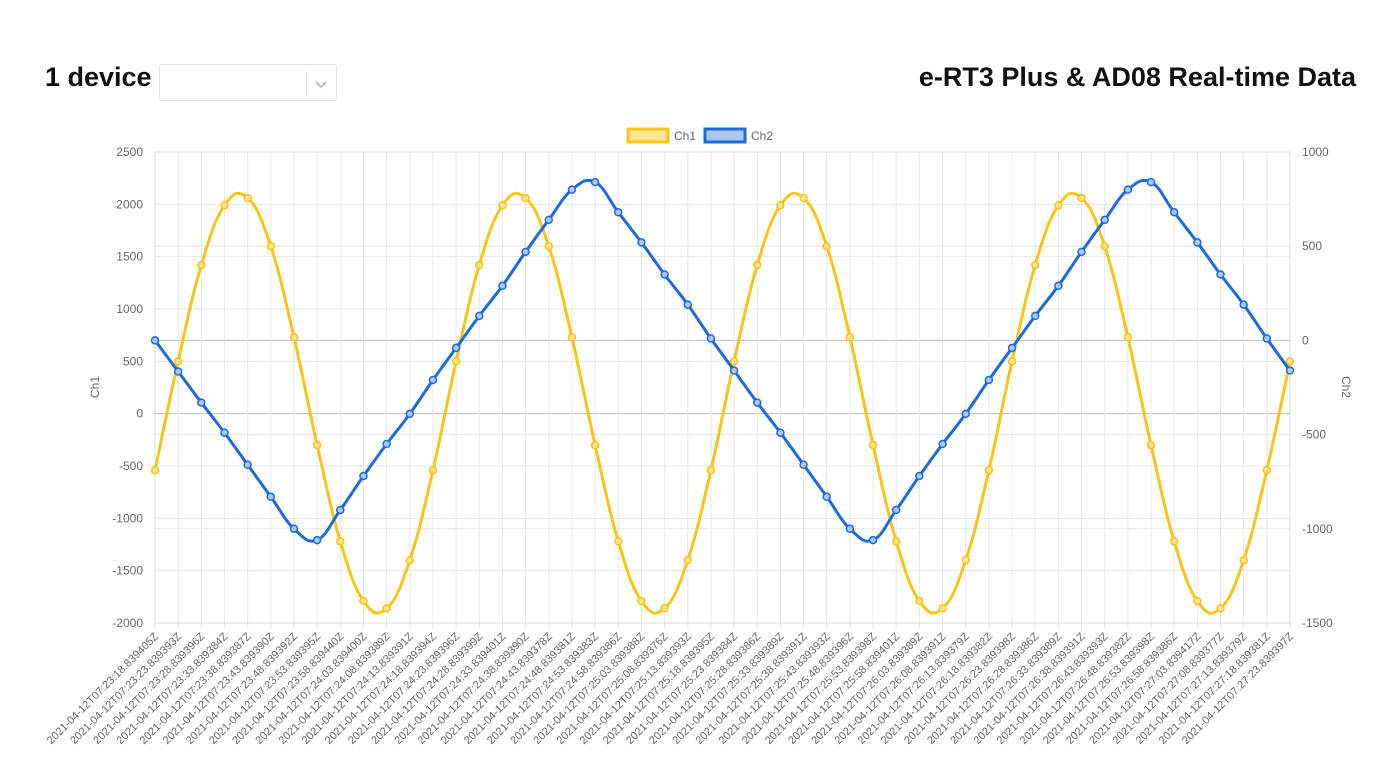 This screenshot has width=1396, height=783. What do you see at coordinates (321, 86) in the screenshot?
I see `chevron-down-icon` at bounding box center [321, 86].